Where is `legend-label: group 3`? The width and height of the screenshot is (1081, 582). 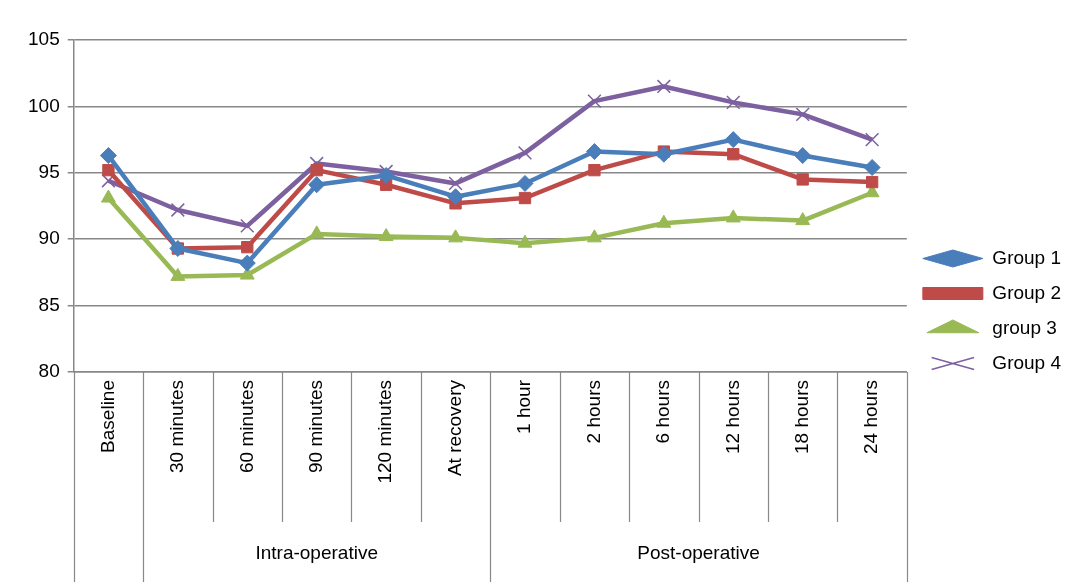 legend-label: group 3 is located at coordinates (1024, 327).